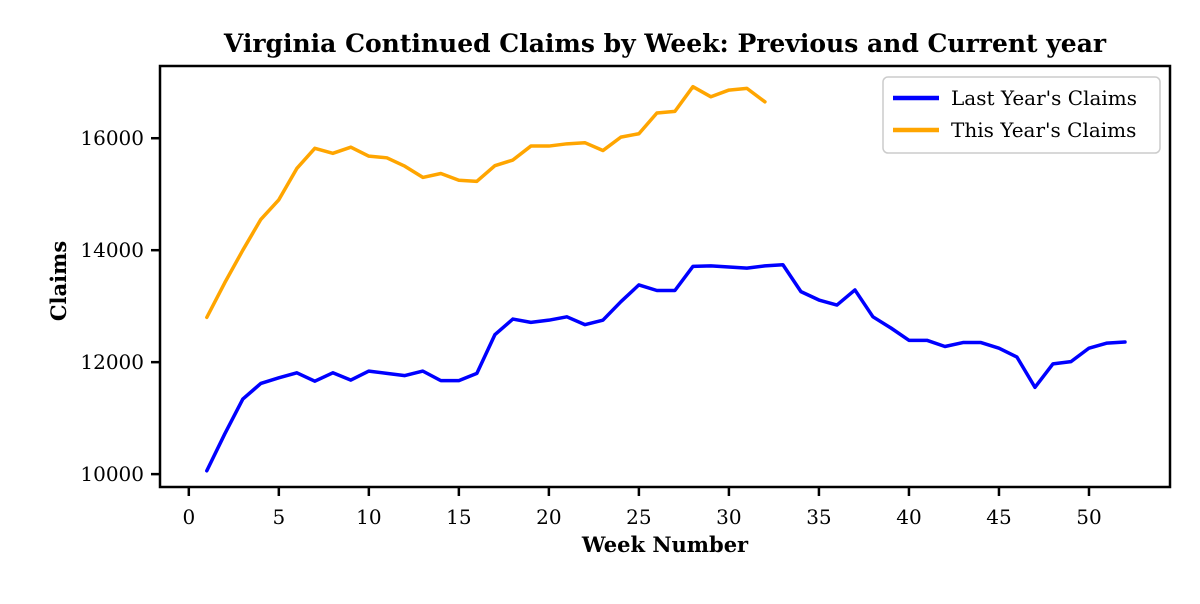 This screenshot has width=1200, height=604. What do you see at coordinates (1088, 517) in the screenshot?
I see `x-tick-label: 50` at bounding box center [1088, 517].